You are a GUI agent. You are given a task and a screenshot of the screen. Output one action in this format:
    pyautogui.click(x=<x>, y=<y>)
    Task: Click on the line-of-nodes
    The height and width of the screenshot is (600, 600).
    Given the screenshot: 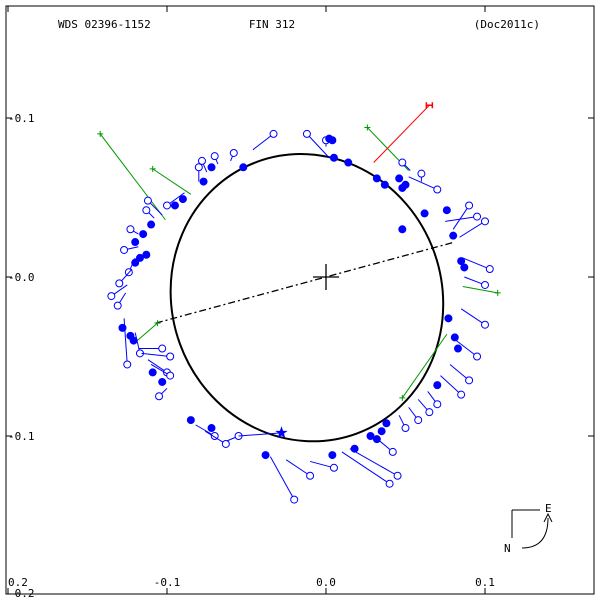 What is the action you would take?
    pyautogui.click(x=305, y=282)
    